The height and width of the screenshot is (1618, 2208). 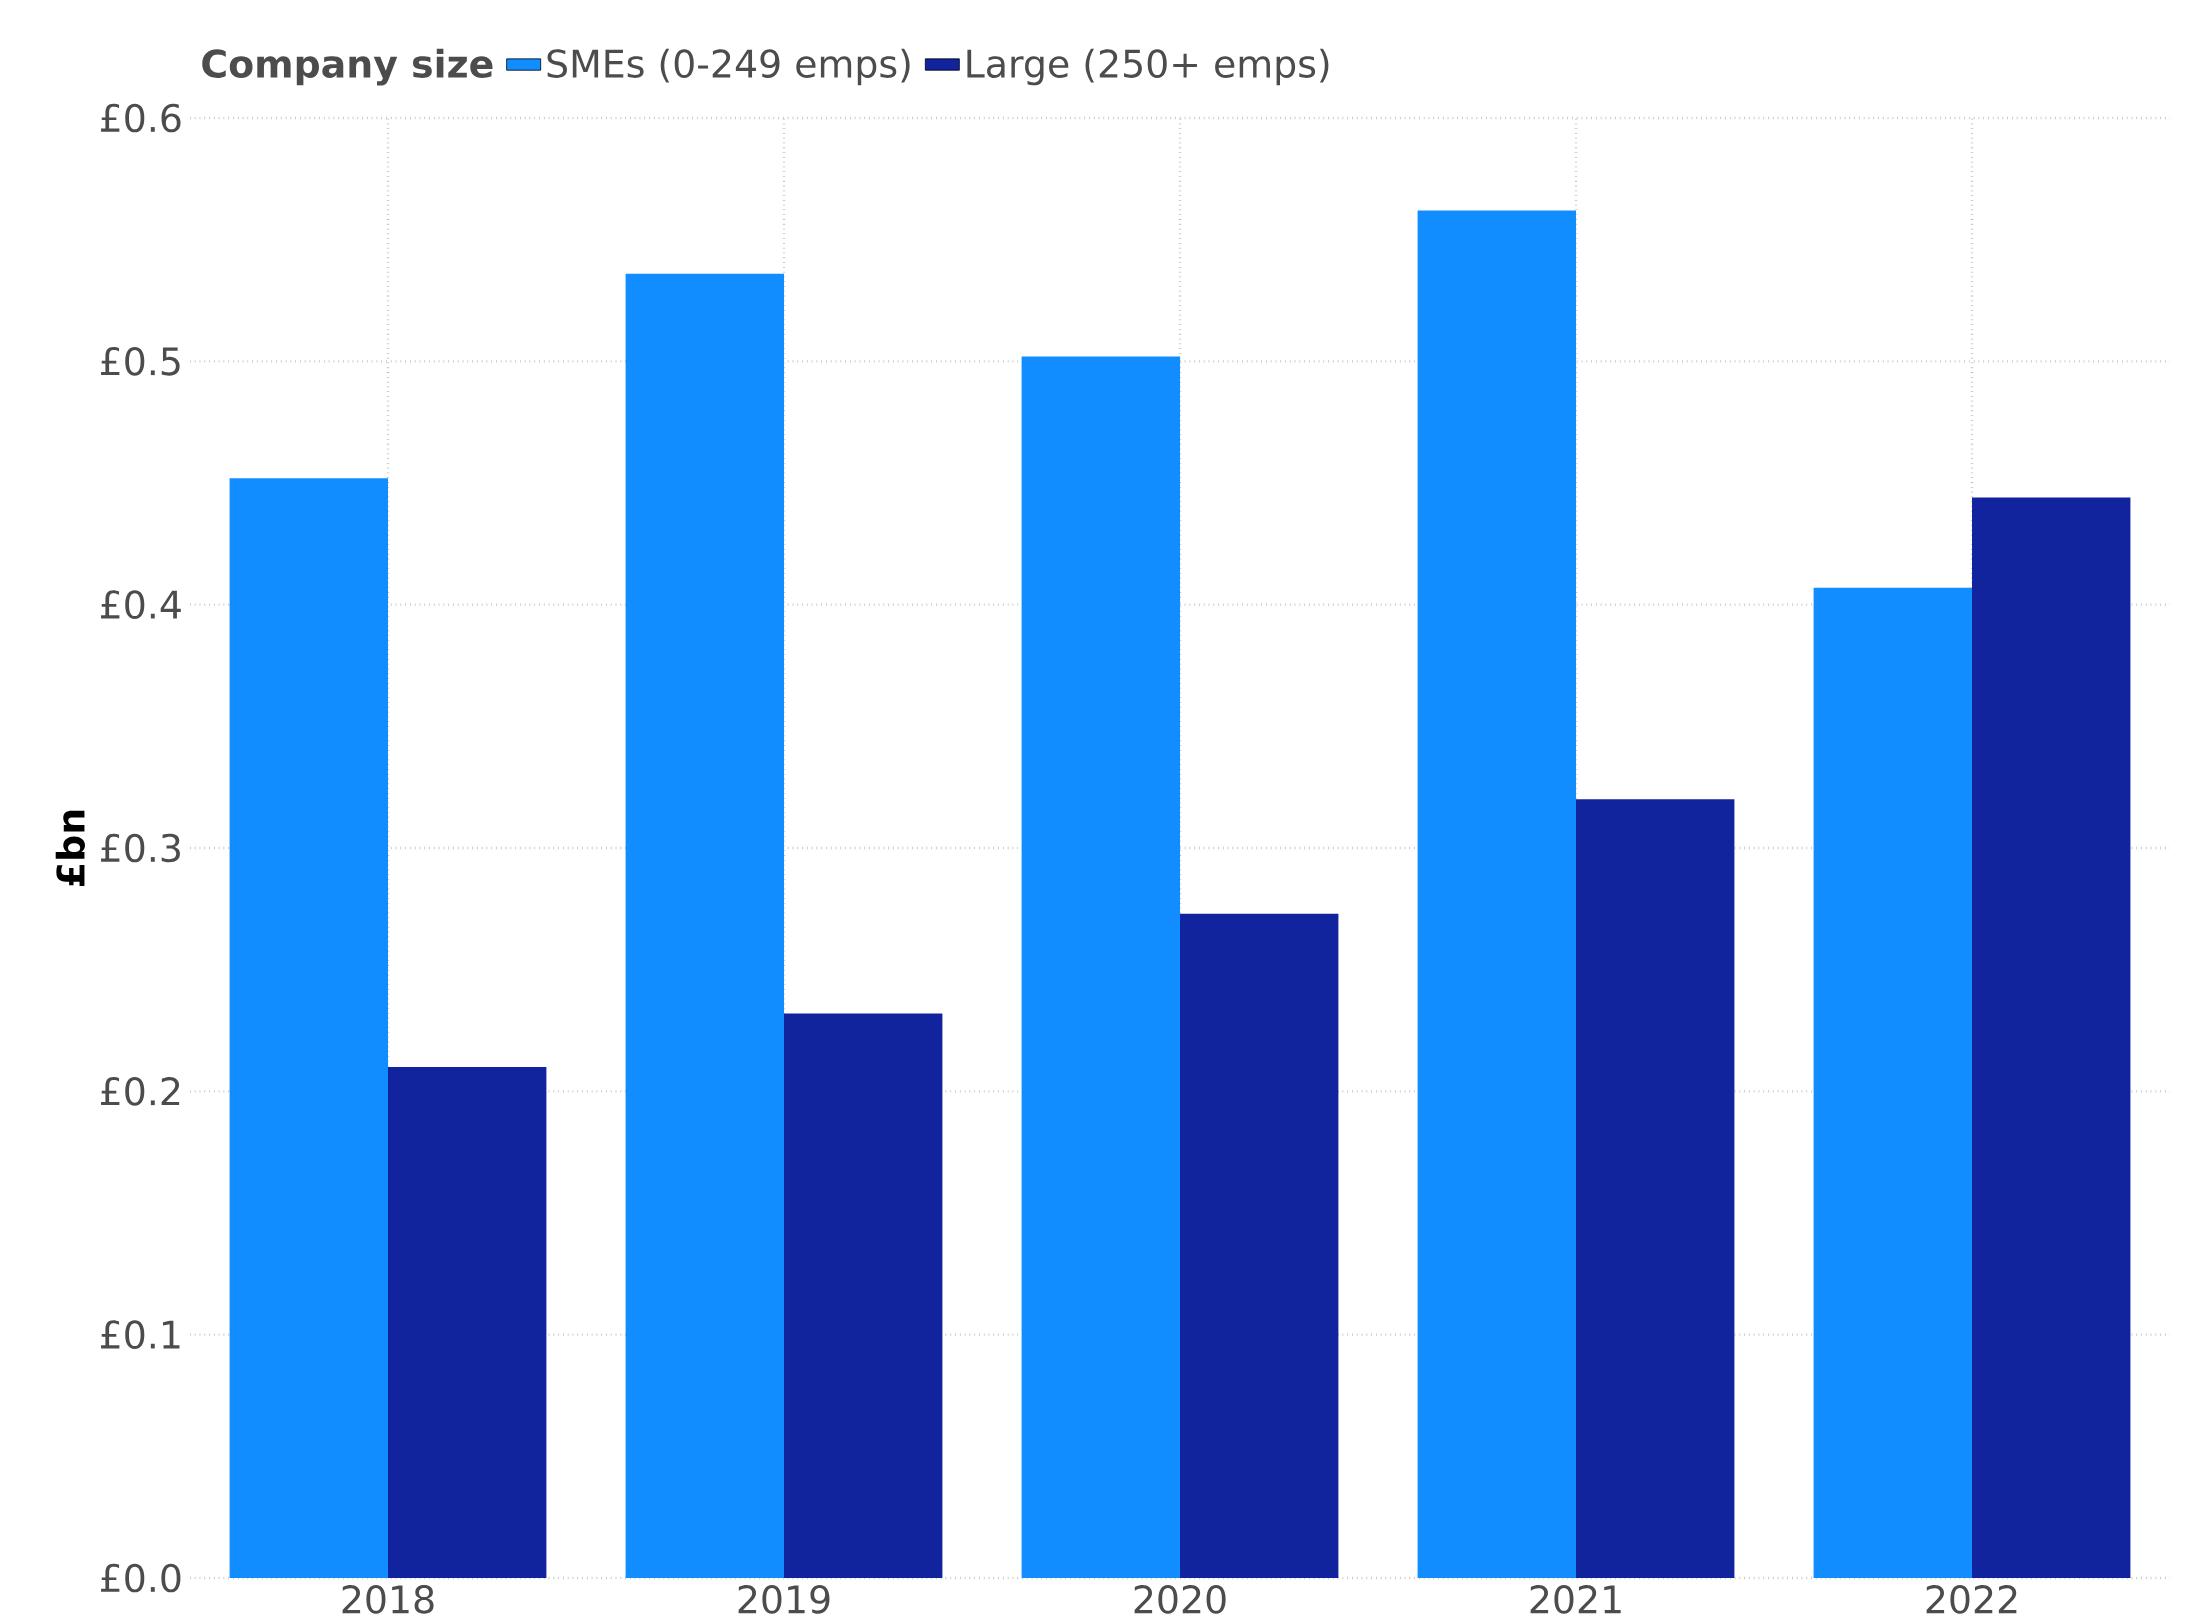 What do you see at coordinates (1180, 1599) in the screenshot?
I see `x-tick-label: 2020` at bounding box center [1180, 1599].